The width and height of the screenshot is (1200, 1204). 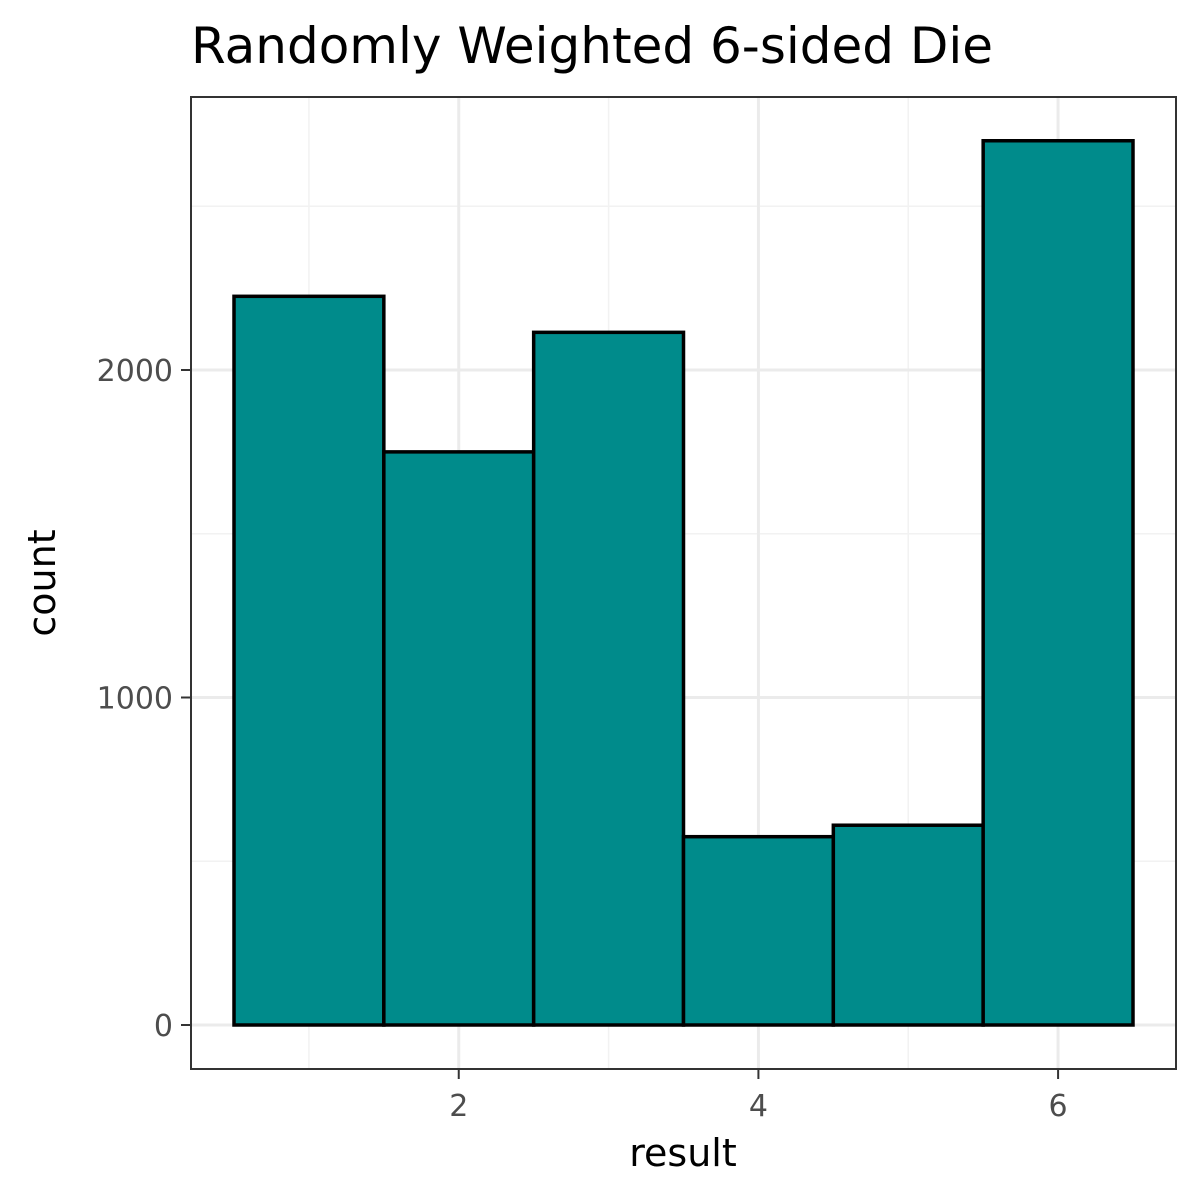 What do you see at coordinates (758, 1106) in the screenshot?
I see `x-tick-label: 4` at bounding box center [758, 1106].